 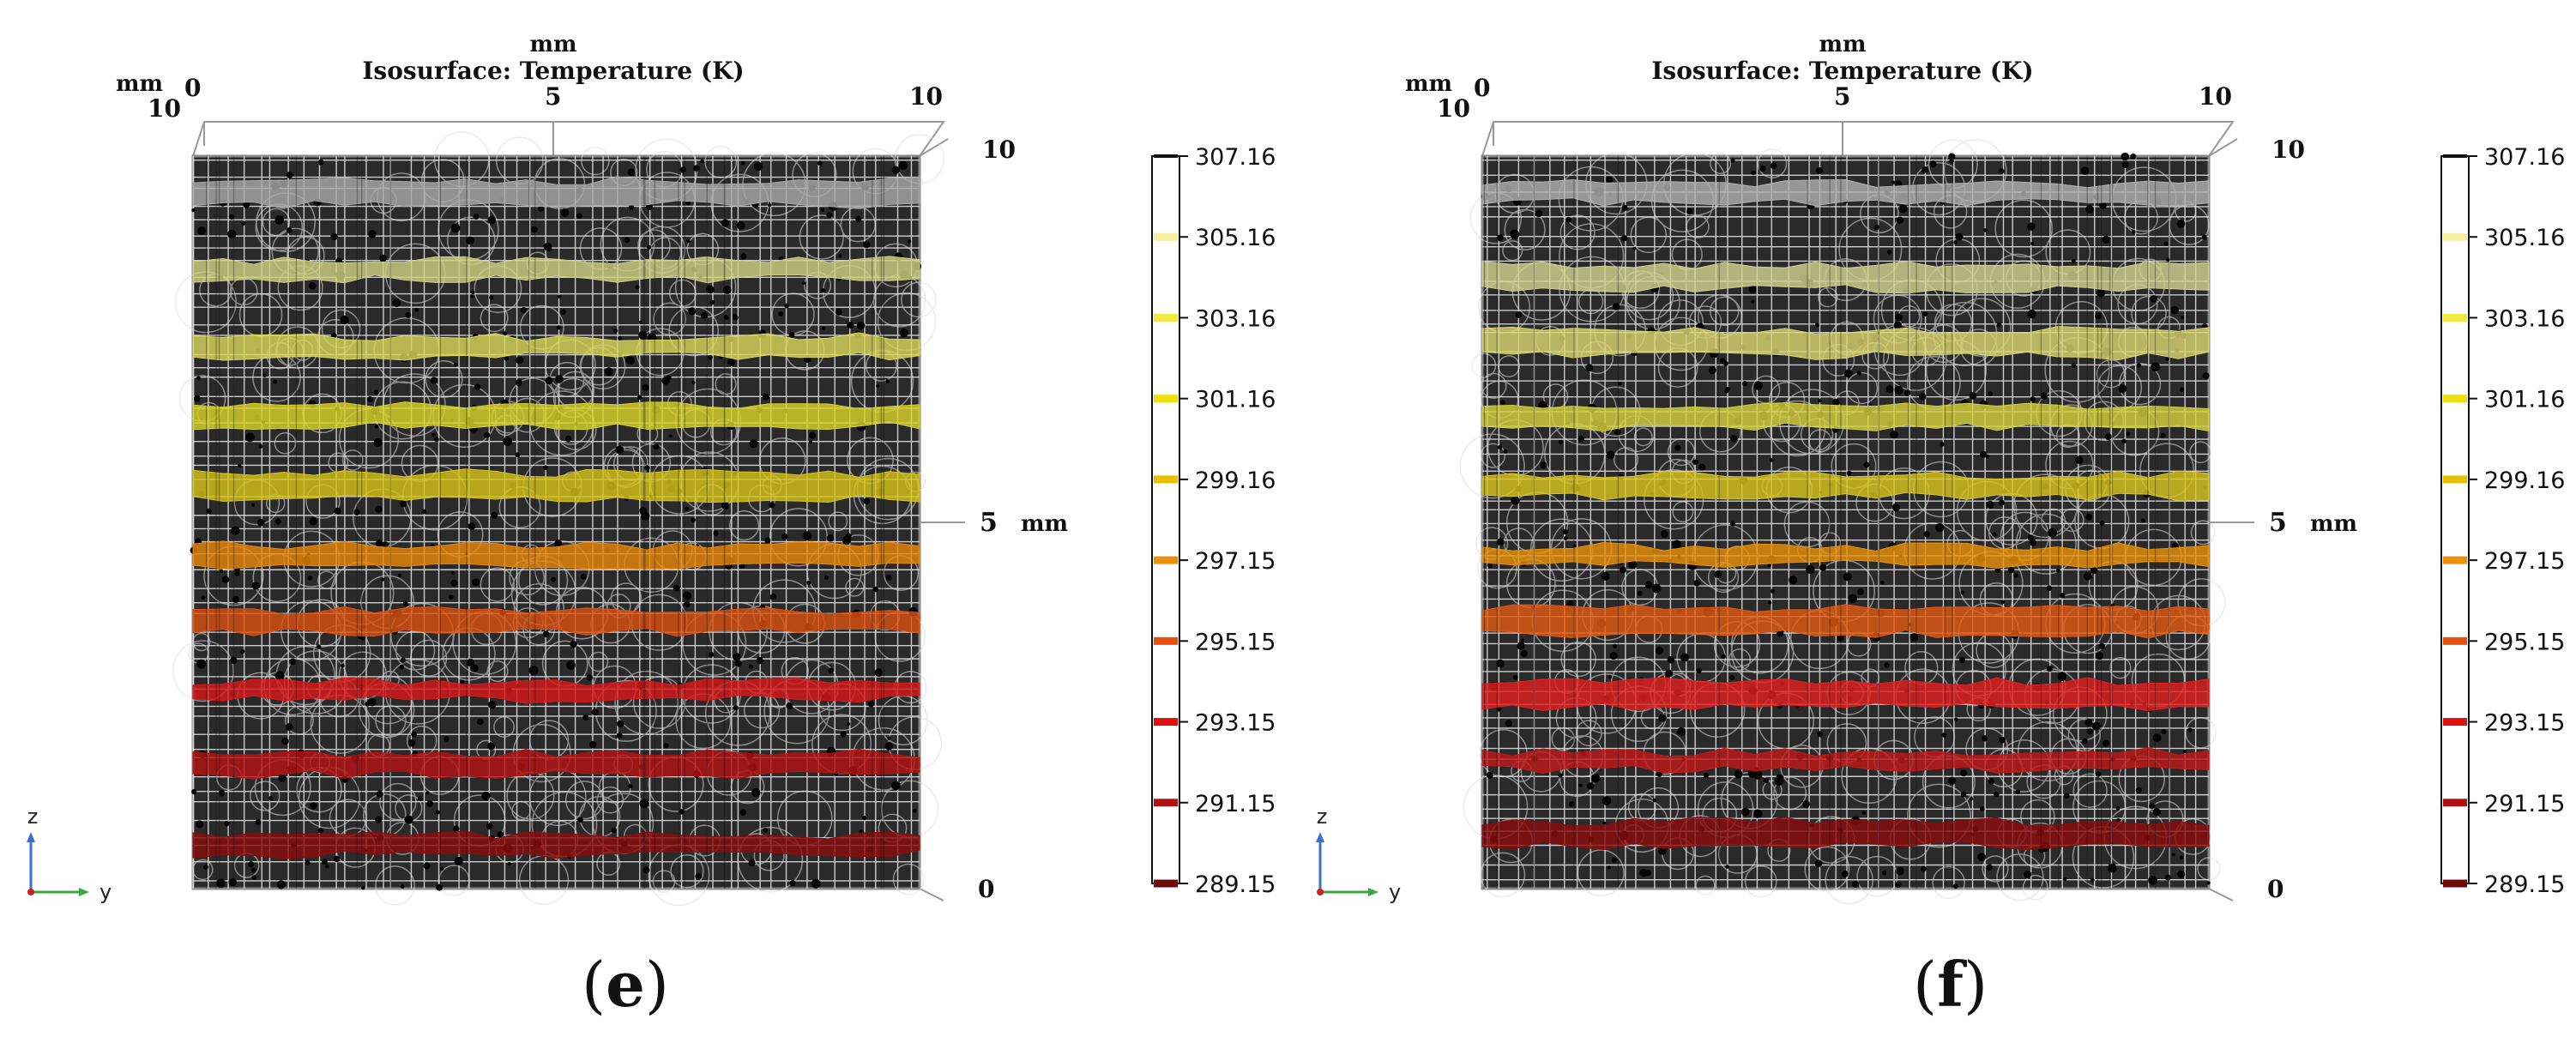 What do you see at coordinates (2524, 723) in the screenshot?
I see `colorbar-label: 293.15` at bounding box center [2524, 723].